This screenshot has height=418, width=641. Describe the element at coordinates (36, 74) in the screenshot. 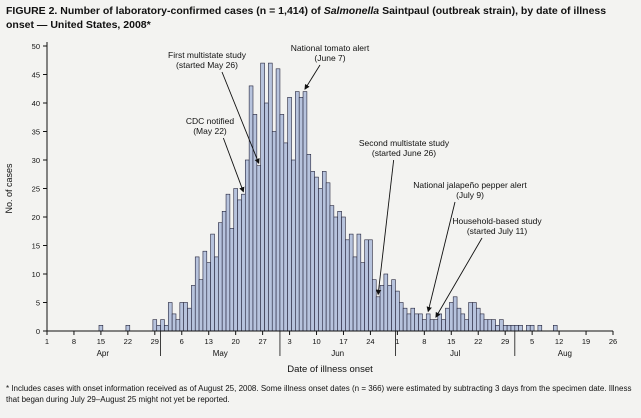

I see `y-tick-label: 45` at that location.